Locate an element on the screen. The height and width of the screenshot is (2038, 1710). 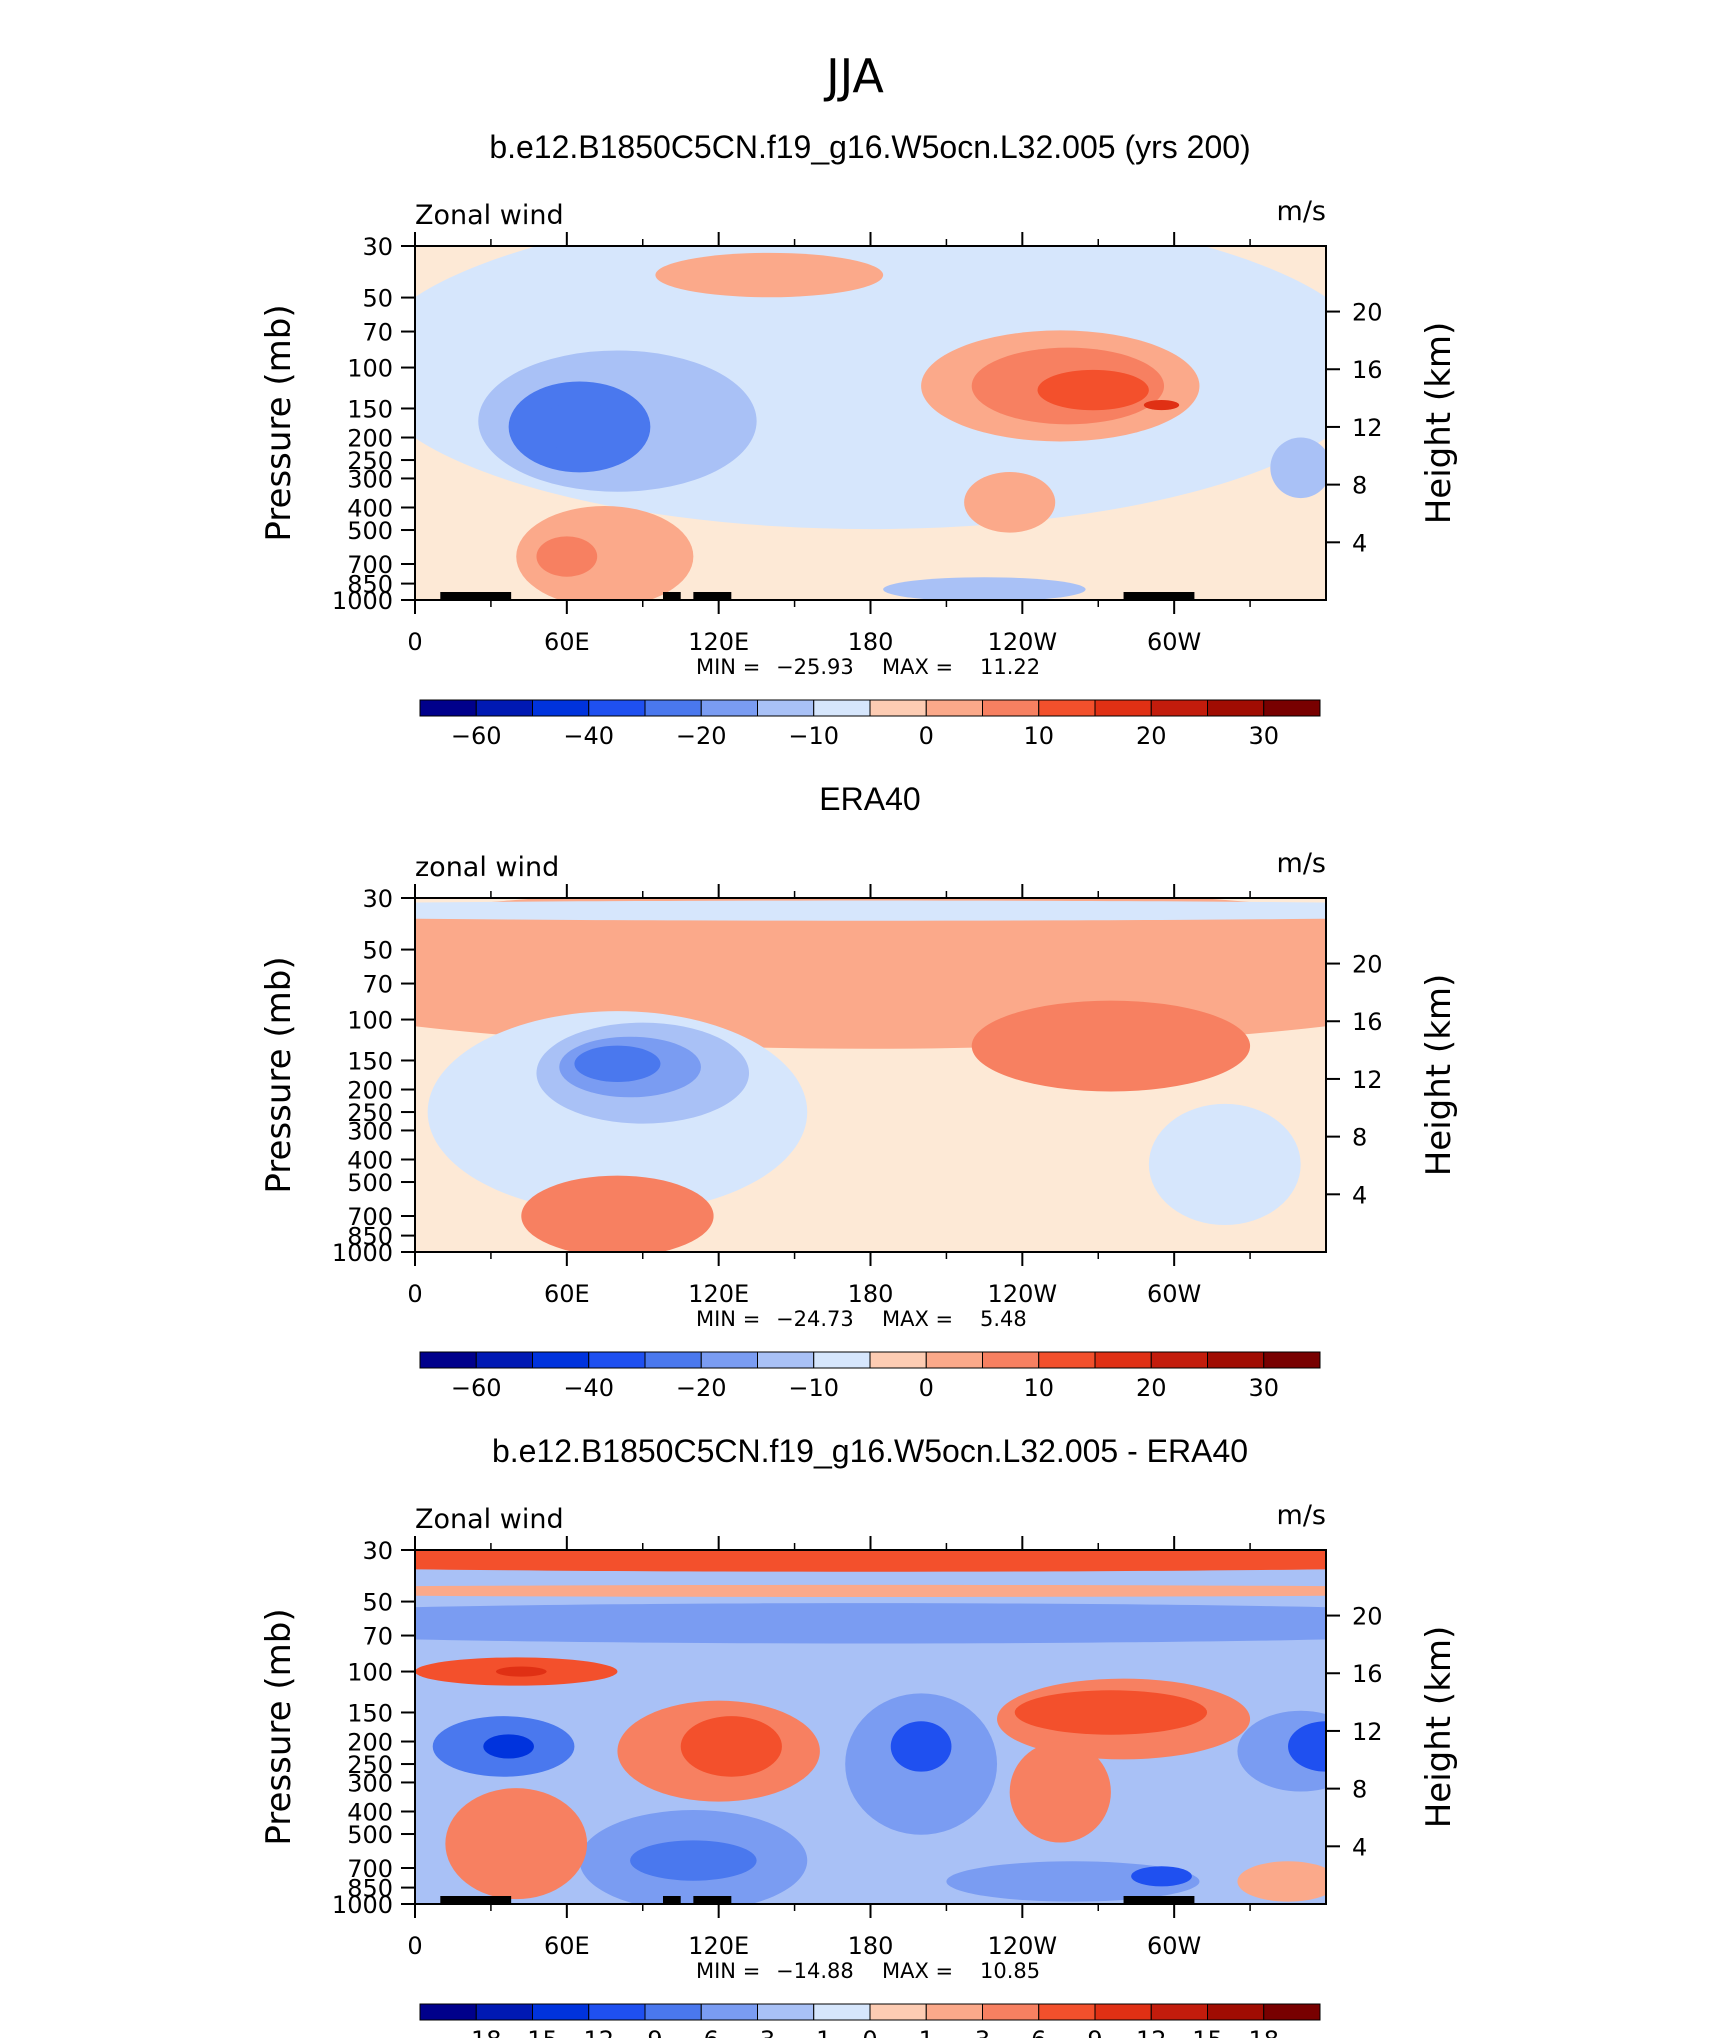
y-tick-label: 850 is located at coordinates (370, 585).